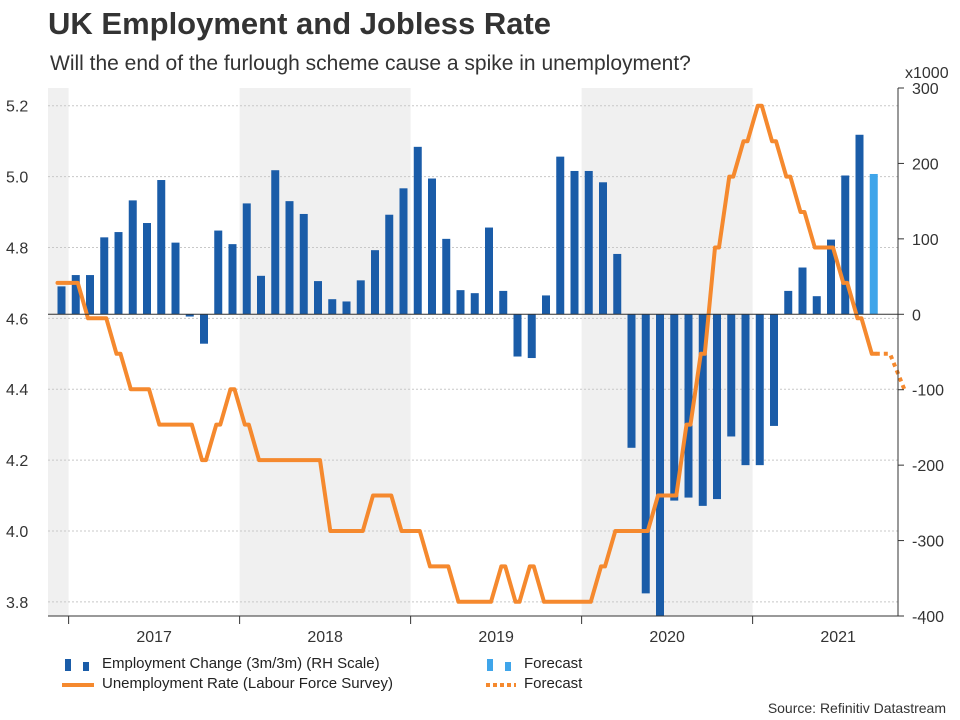 The height and width of the screenshot is (720, 960). What do you see at coordinates (247, 683) in the screenshot?
I see `legend-line-label: Unemployment Rate (Labour Force Survey)` at bounding box center [247, 683].